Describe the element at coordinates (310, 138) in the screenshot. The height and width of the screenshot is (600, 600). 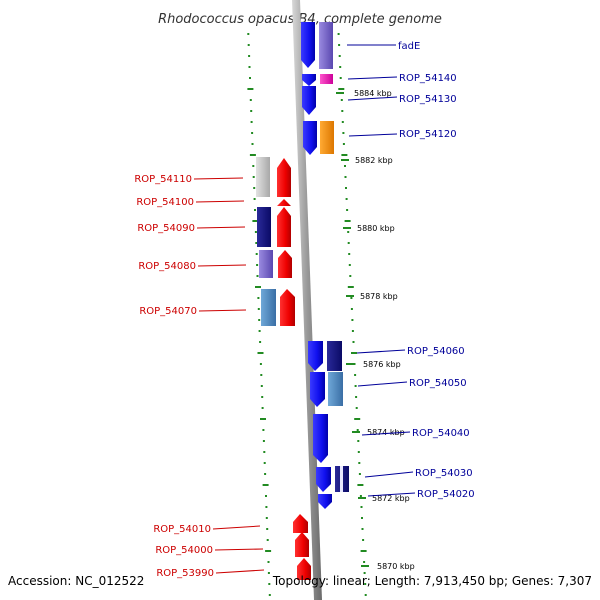
I see `gene-ROP_54120-arrow` at that location.